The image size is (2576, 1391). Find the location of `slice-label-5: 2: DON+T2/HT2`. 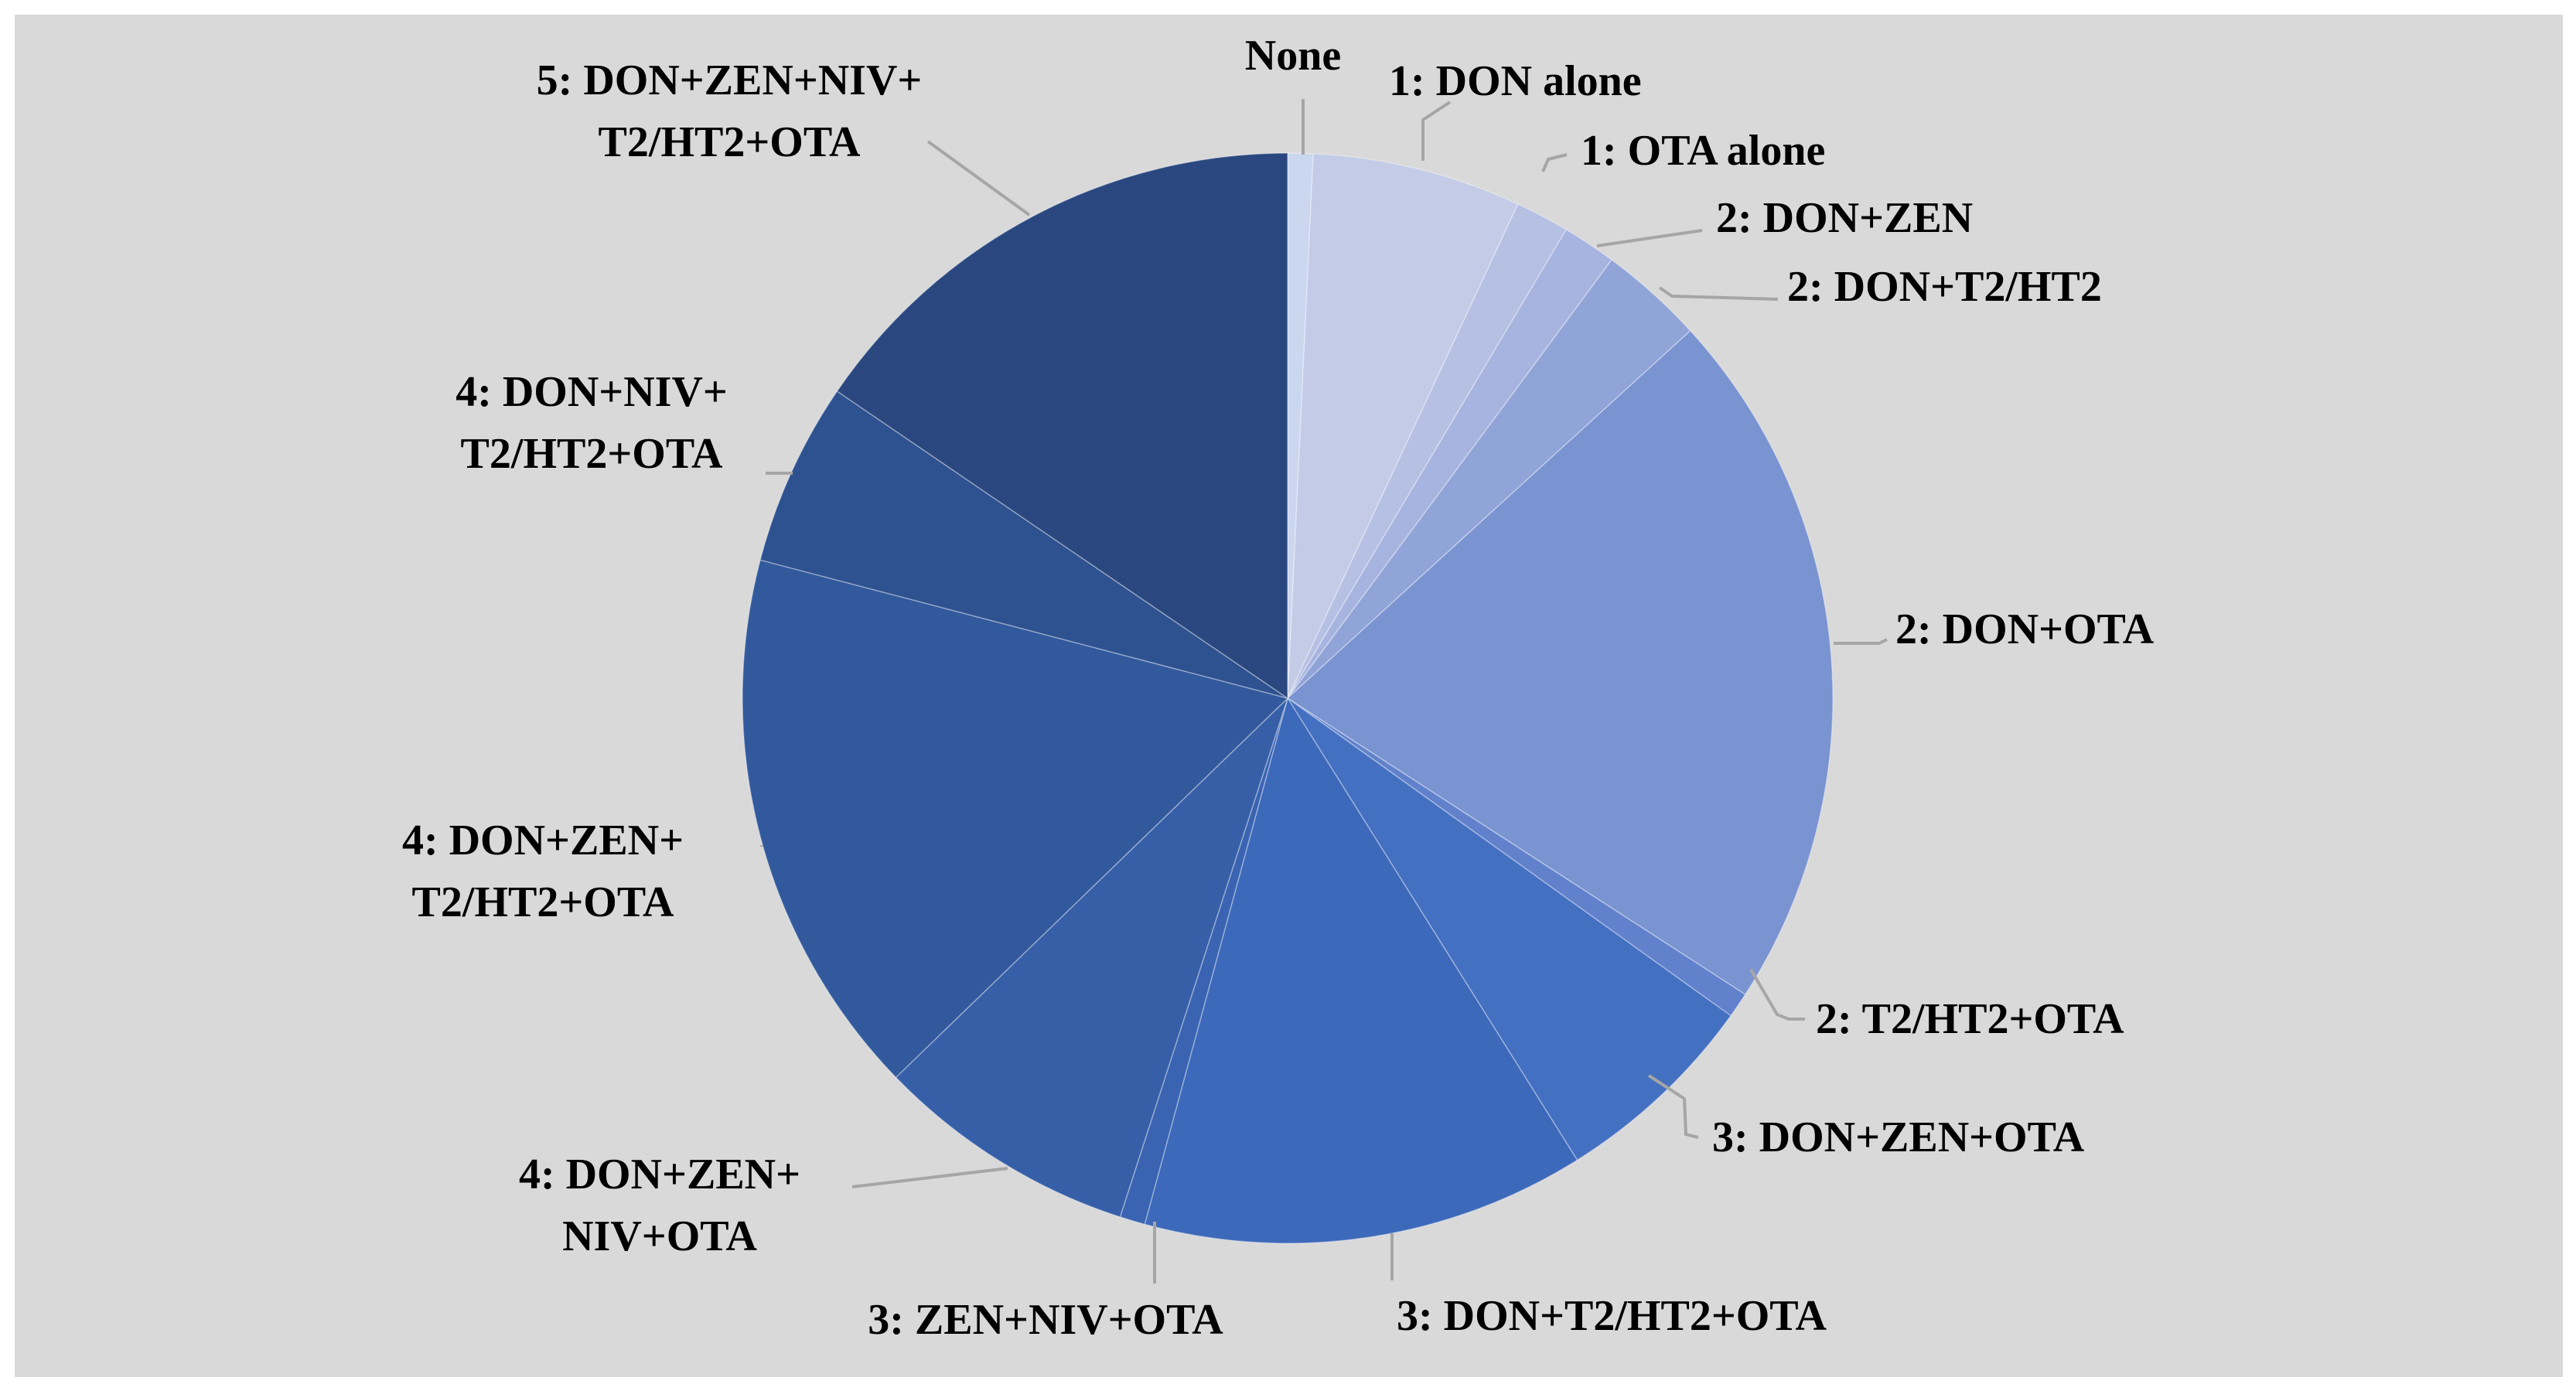

slice-label-5: 2: DON+T2/HT2 is located at coordinates (1944, 287).